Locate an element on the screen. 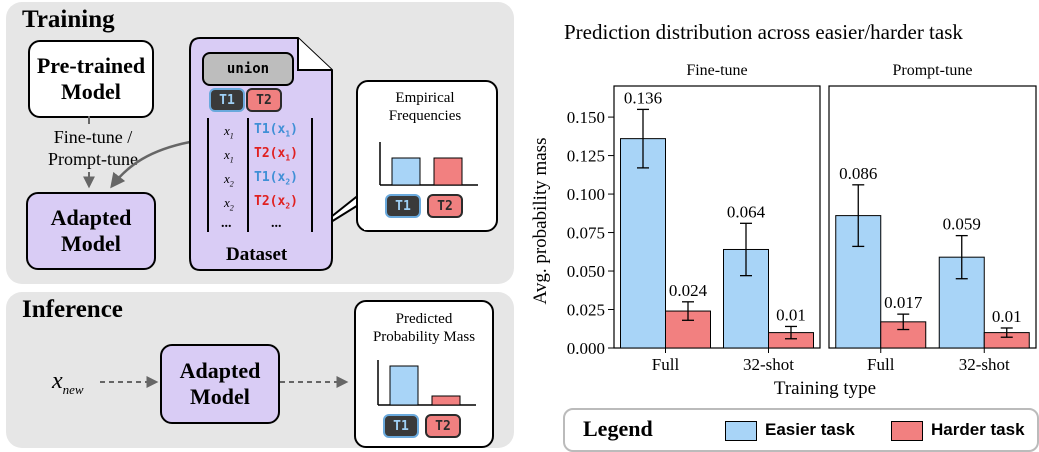  adapted-model-label-training: Adapted Model is located at coordinates (91, 230).